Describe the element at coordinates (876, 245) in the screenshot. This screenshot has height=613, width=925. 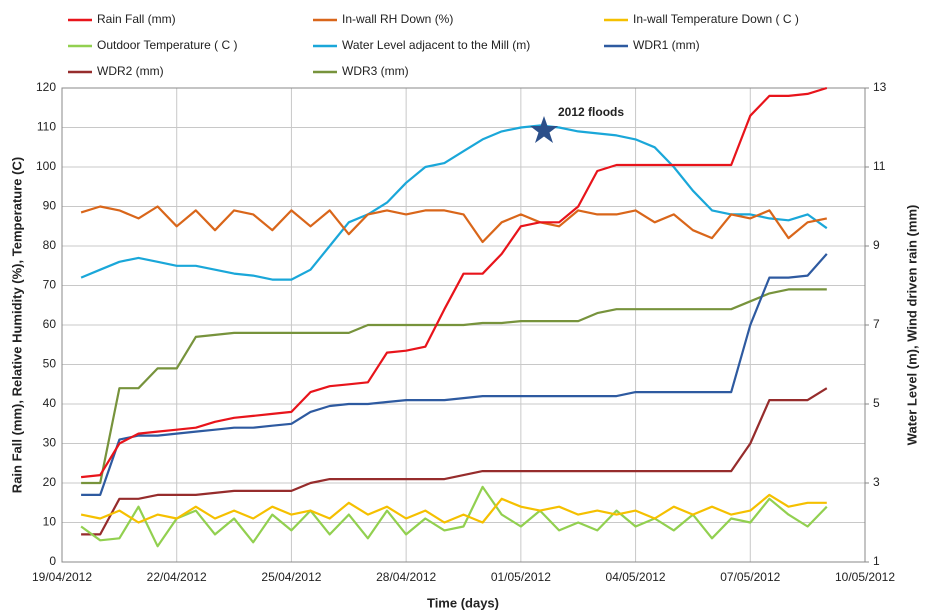
I see `y2-tick-label: 9` at that location.